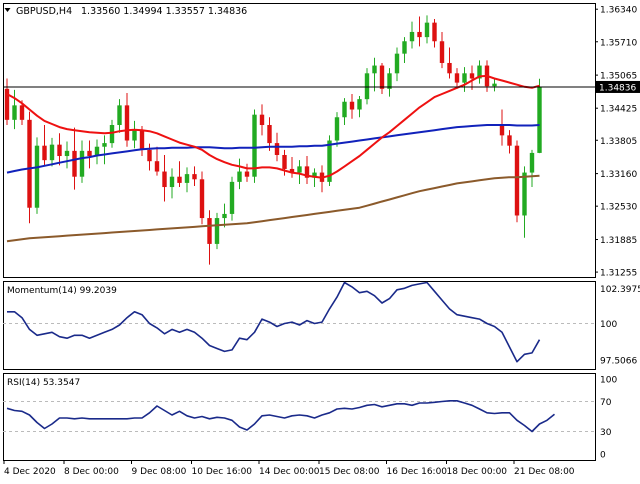 The width and height of the screenshot is (640, 484). What do you see at coordinates (44, 11) in the screenshot?
I see `symbol-label: GBPUSD,H4` at bounding box center [44, 11].